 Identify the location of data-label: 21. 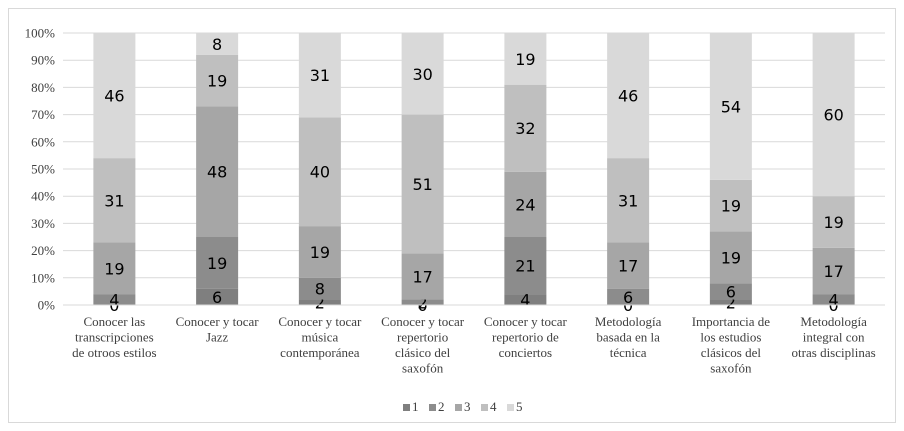
(525, 266).